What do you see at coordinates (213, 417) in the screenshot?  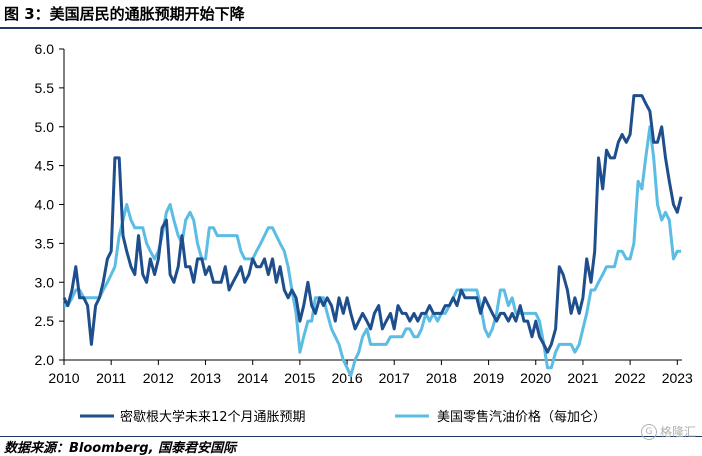 I see `legend-label-1: 密歇根大学未来12个月通胀预期` at bounding box center [213, 417].